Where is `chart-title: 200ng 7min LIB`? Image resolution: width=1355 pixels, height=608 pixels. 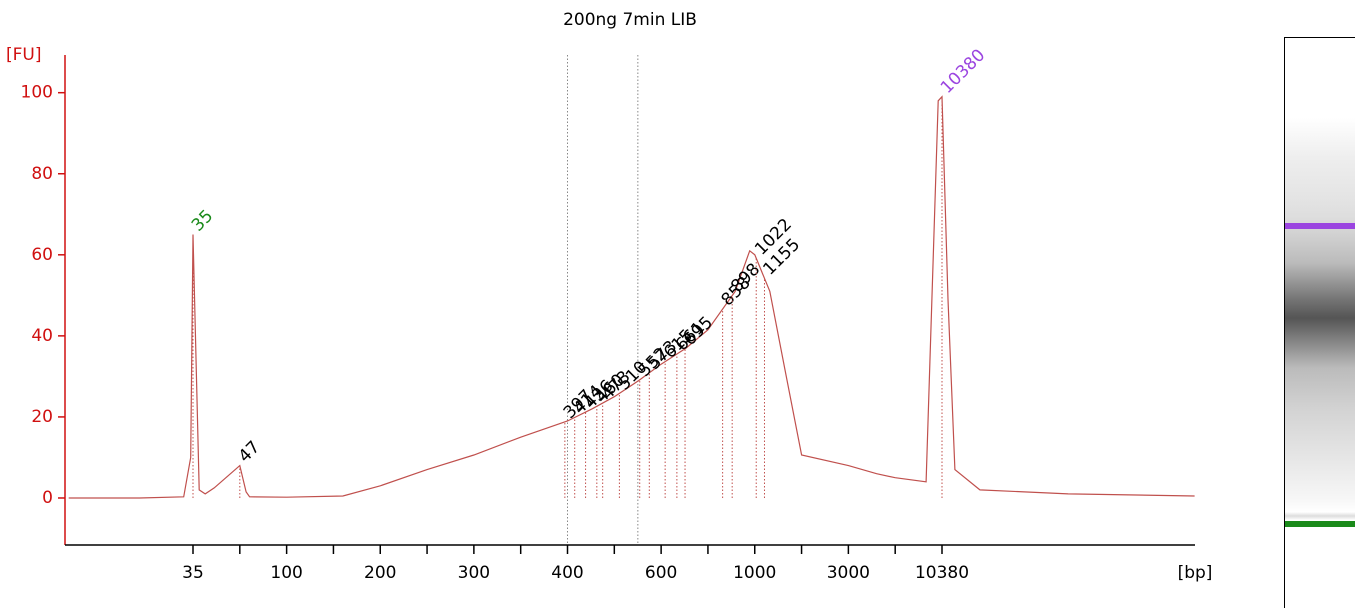
chart-title: 200ng 7min LIB is located at coordinates (630, 20).